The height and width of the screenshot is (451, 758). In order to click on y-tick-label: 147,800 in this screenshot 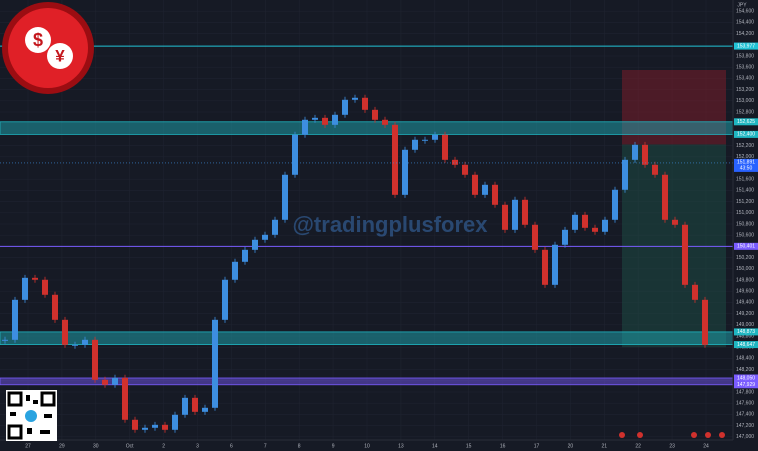, I will do `click(745, 392)`.